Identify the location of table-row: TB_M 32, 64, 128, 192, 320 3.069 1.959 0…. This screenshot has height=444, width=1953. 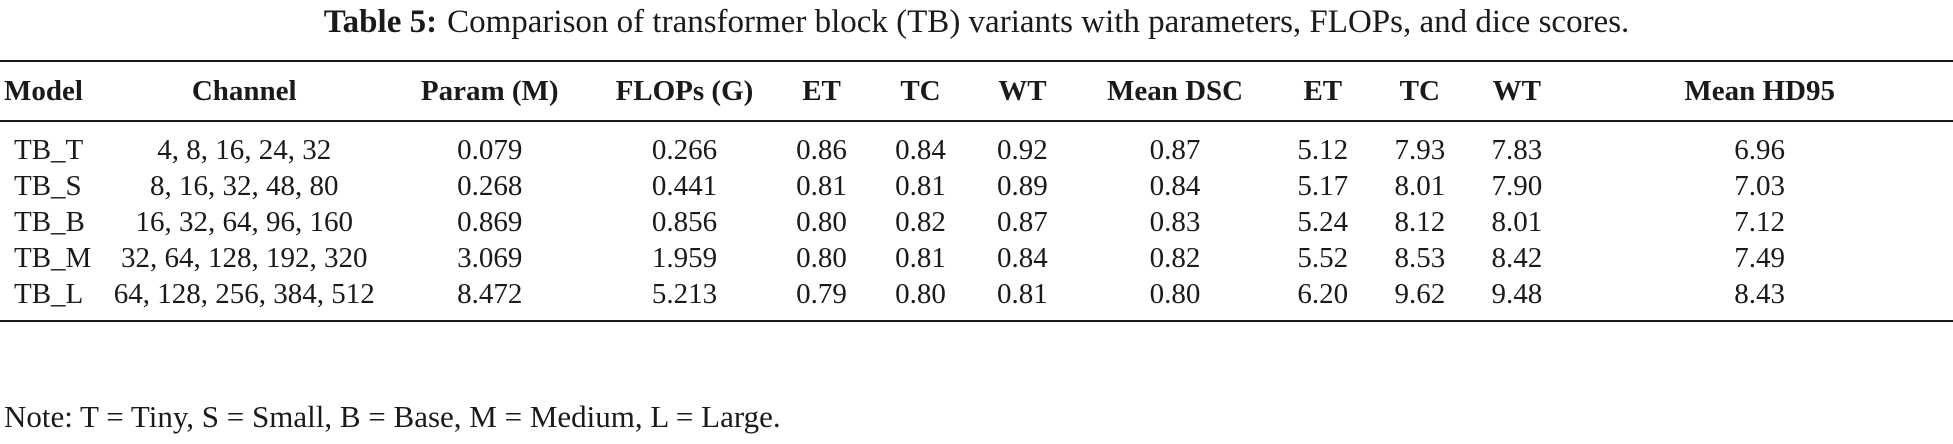
(976, 258).